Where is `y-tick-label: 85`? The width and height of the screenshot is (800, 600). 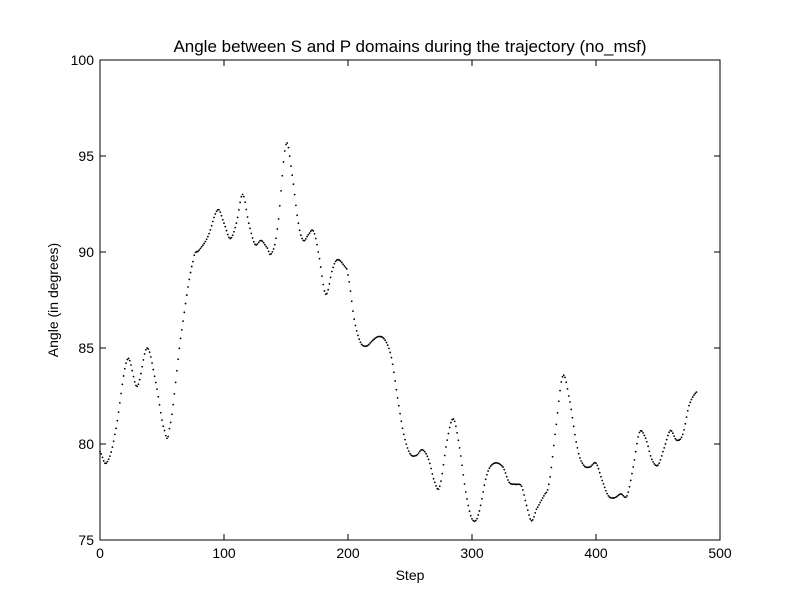
y-tick-label: 85 is located at coordinates (86, 348).